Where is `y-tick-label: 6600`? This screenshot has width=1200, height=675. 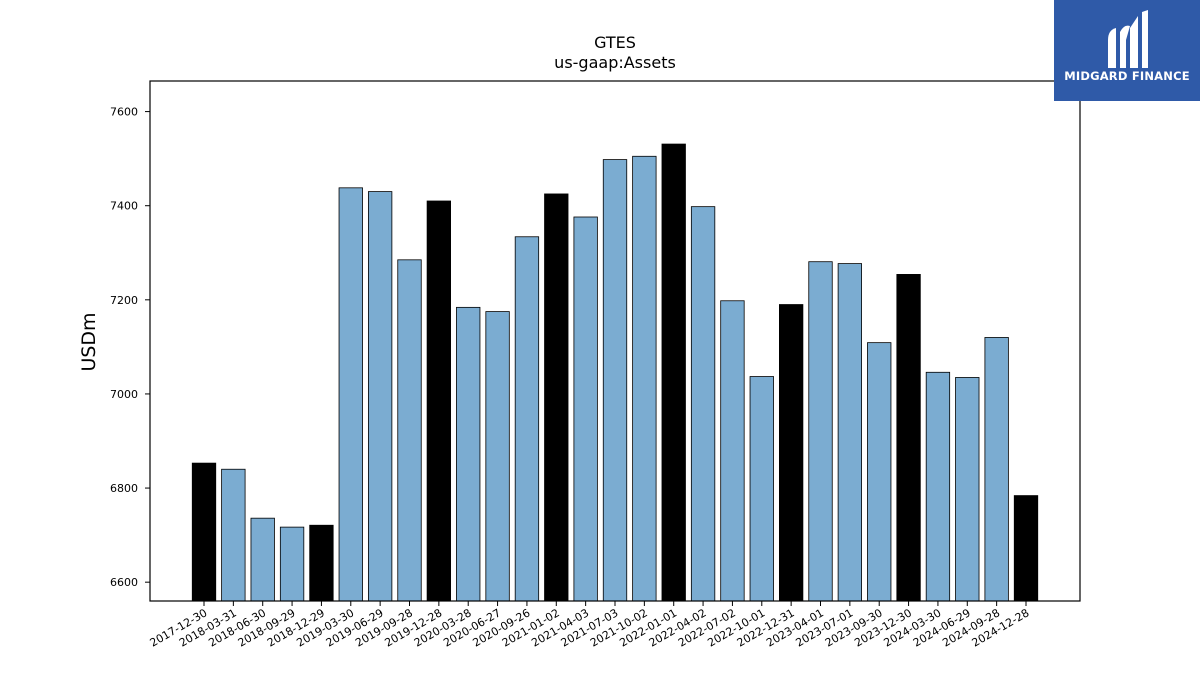 y-tick-label: 6600 is located at coordinates (124, 582).